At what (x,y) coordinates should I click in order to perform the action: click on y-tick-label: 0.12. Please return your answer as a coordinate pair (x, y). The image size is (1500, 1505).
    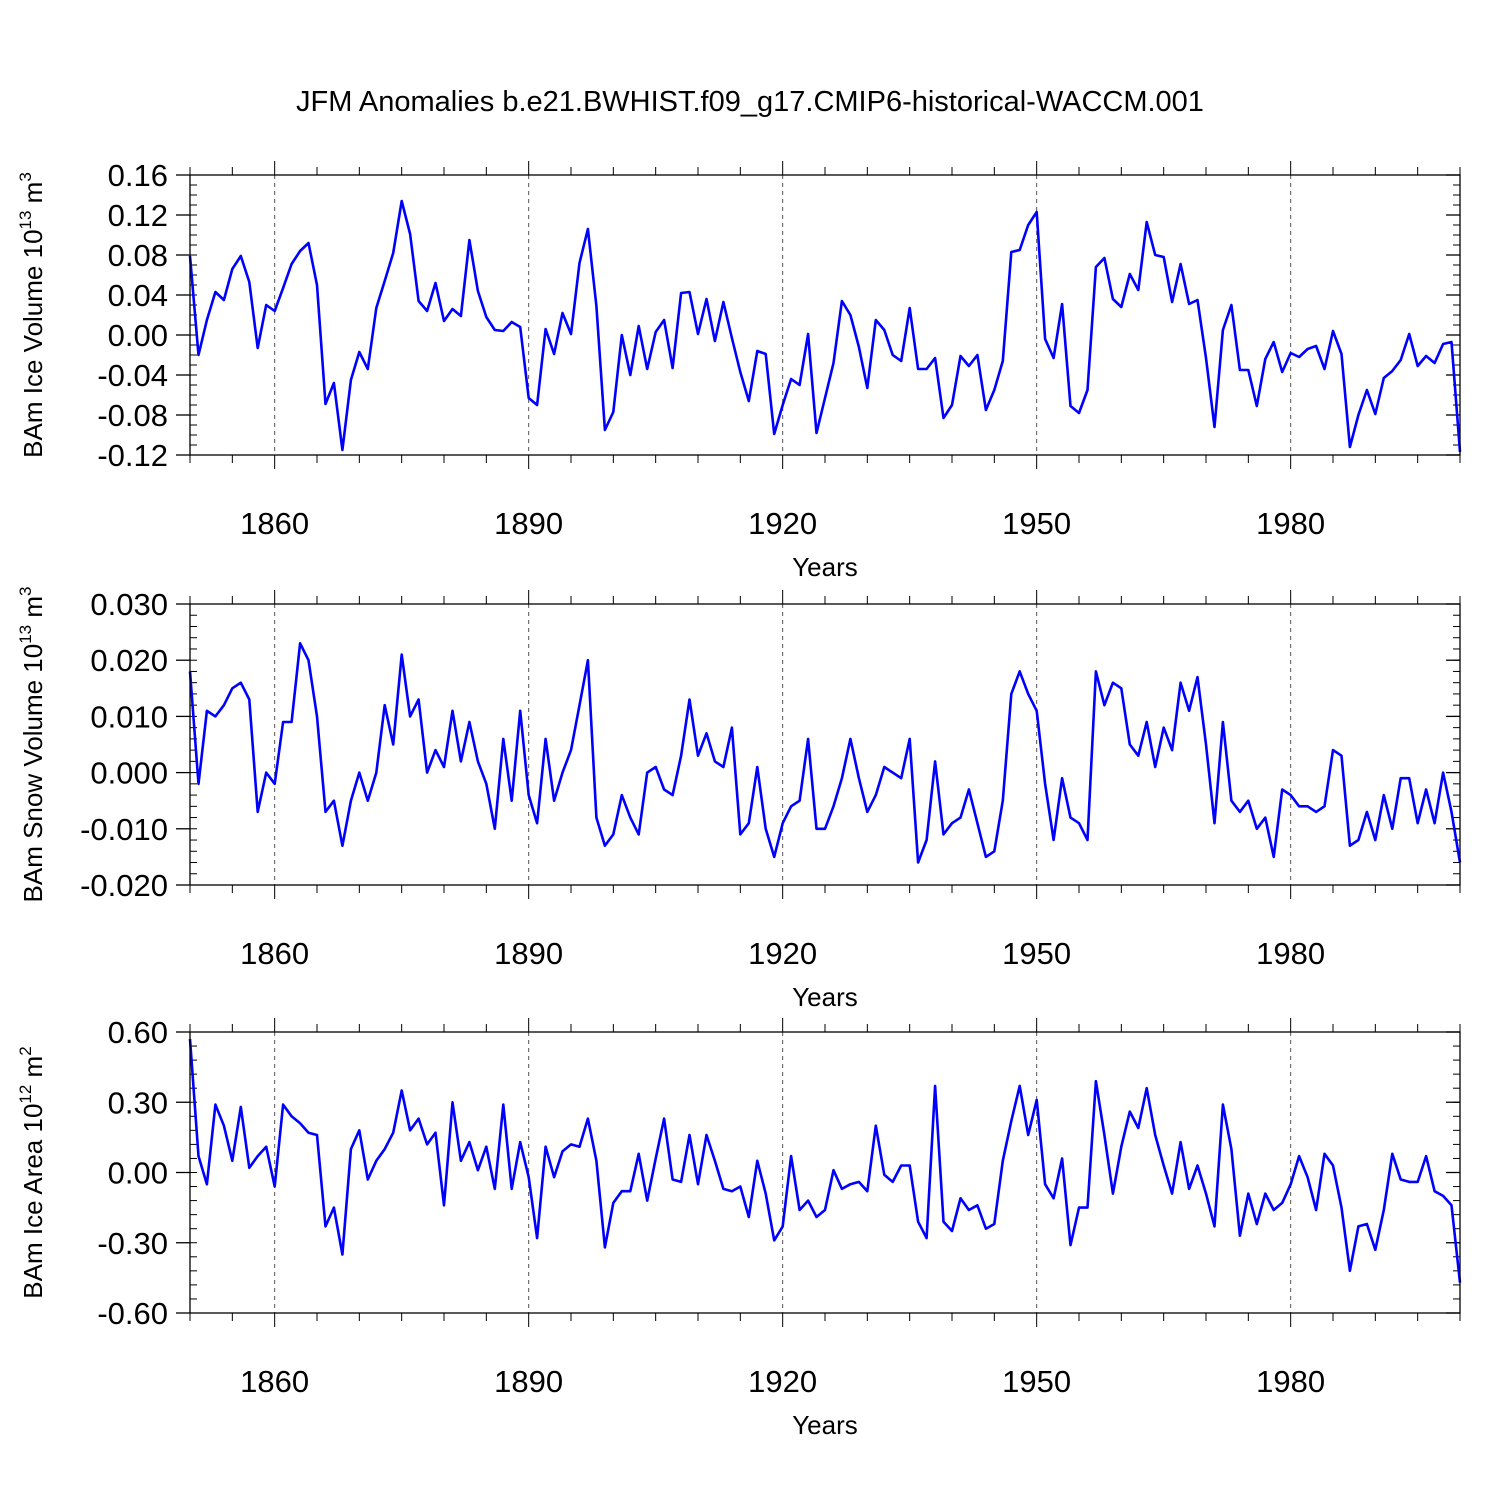
    Looking at the image, I should click on (138, 215).